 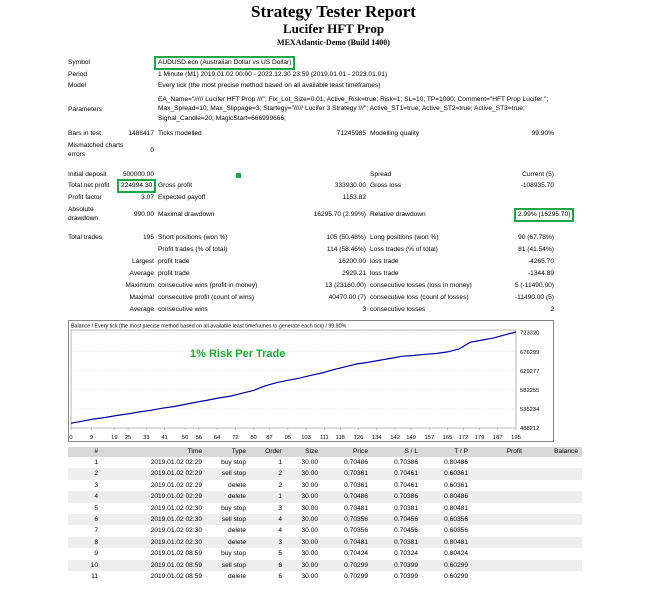 I want to click on net-profit-label: Total net profit, so click(x=89, y=185).